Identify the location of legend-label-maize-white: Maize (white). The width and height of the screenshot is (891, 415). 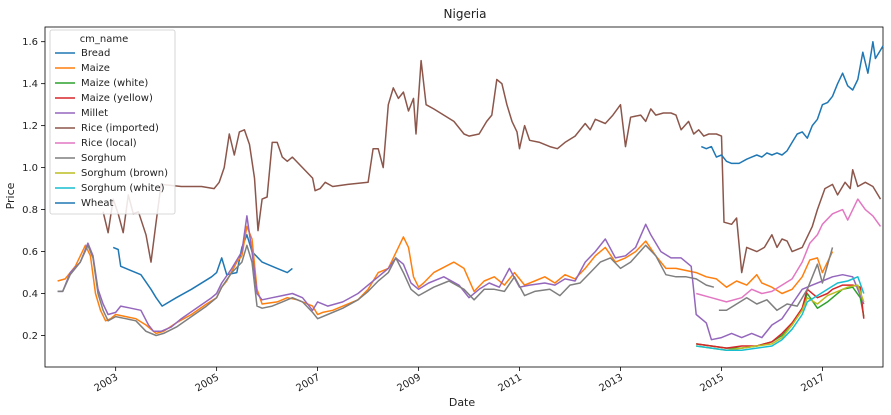
(114, 83).